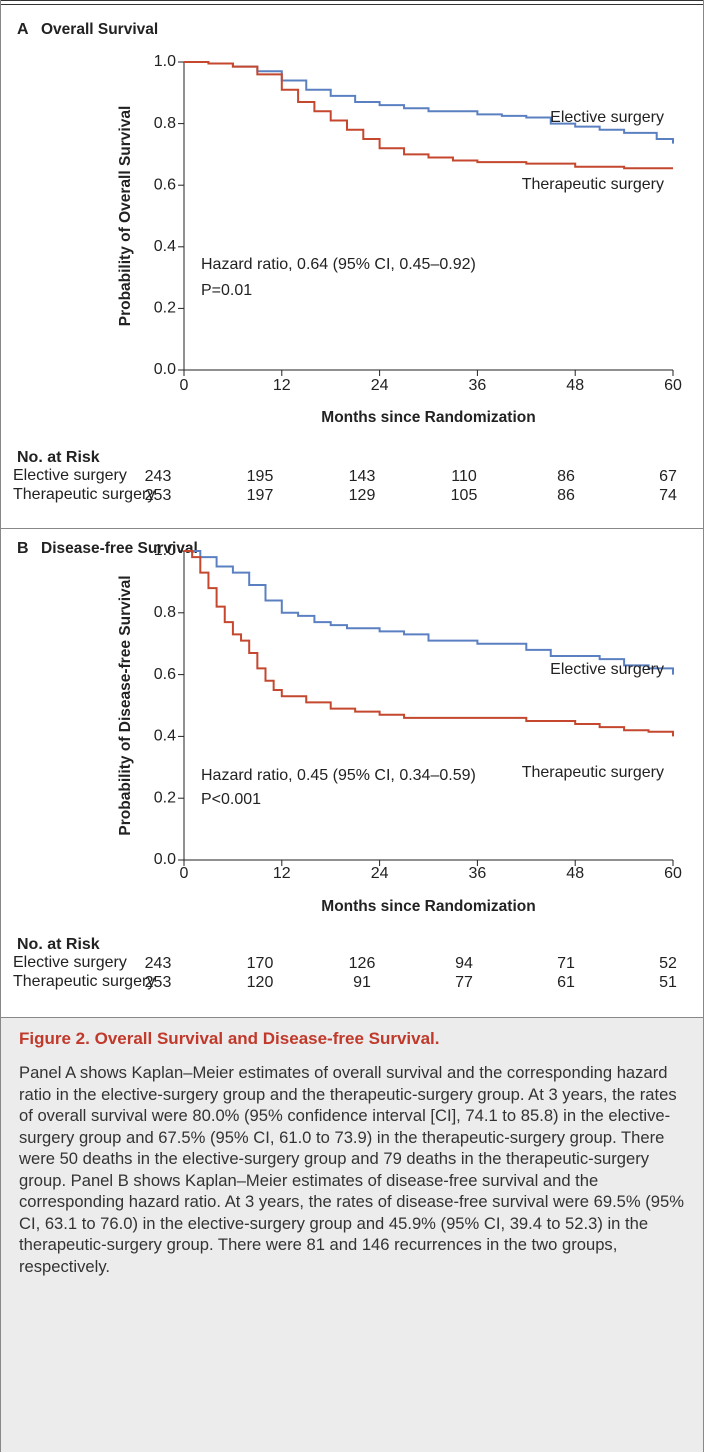 This screenshot has height=1453, width=704. What do you see at coordinates (352, 528) in the screenshot?
I see `panel-divider` at bounding box center [352, 528].